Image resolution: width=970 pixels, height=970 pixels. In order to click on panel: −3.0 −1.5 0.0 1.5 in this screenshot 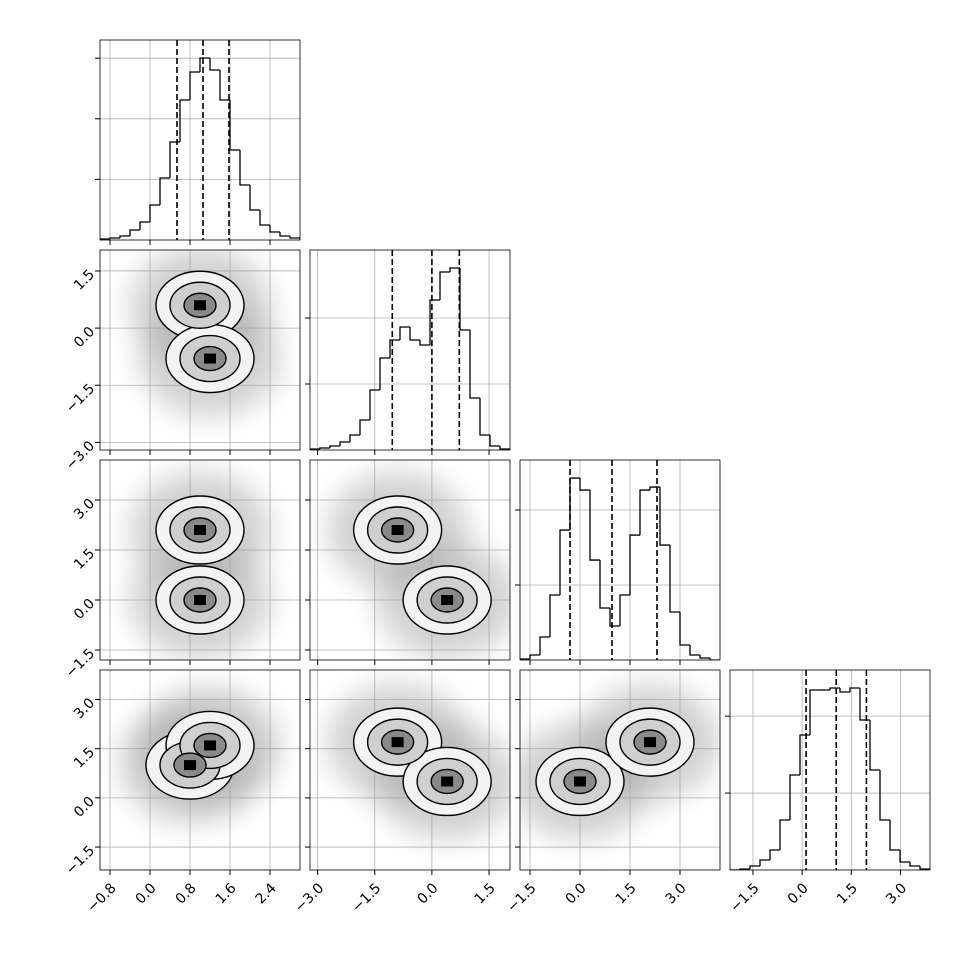, I will do `click(401, 792)`.